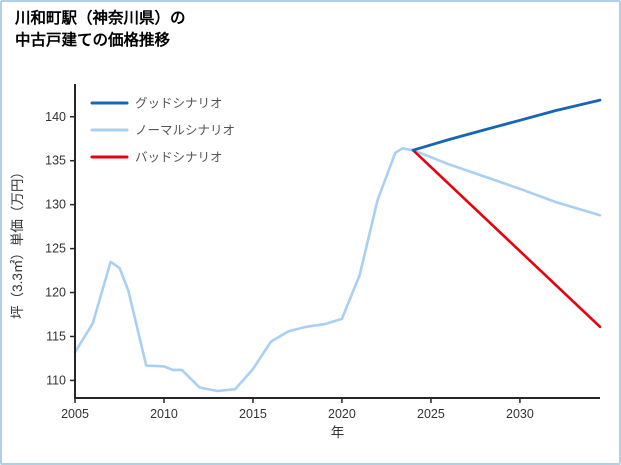  Describe the element at coordinates (164, 414) in the screenshot. I see `x-tick-label: 2010` at that location.